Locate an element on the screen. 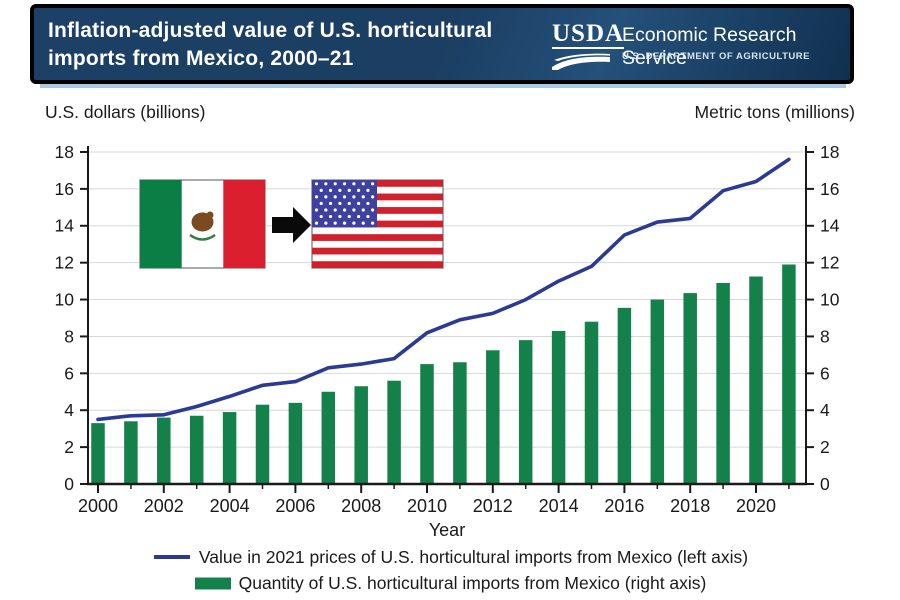  legend-bar-swatch is located at coordinates (212, 583).